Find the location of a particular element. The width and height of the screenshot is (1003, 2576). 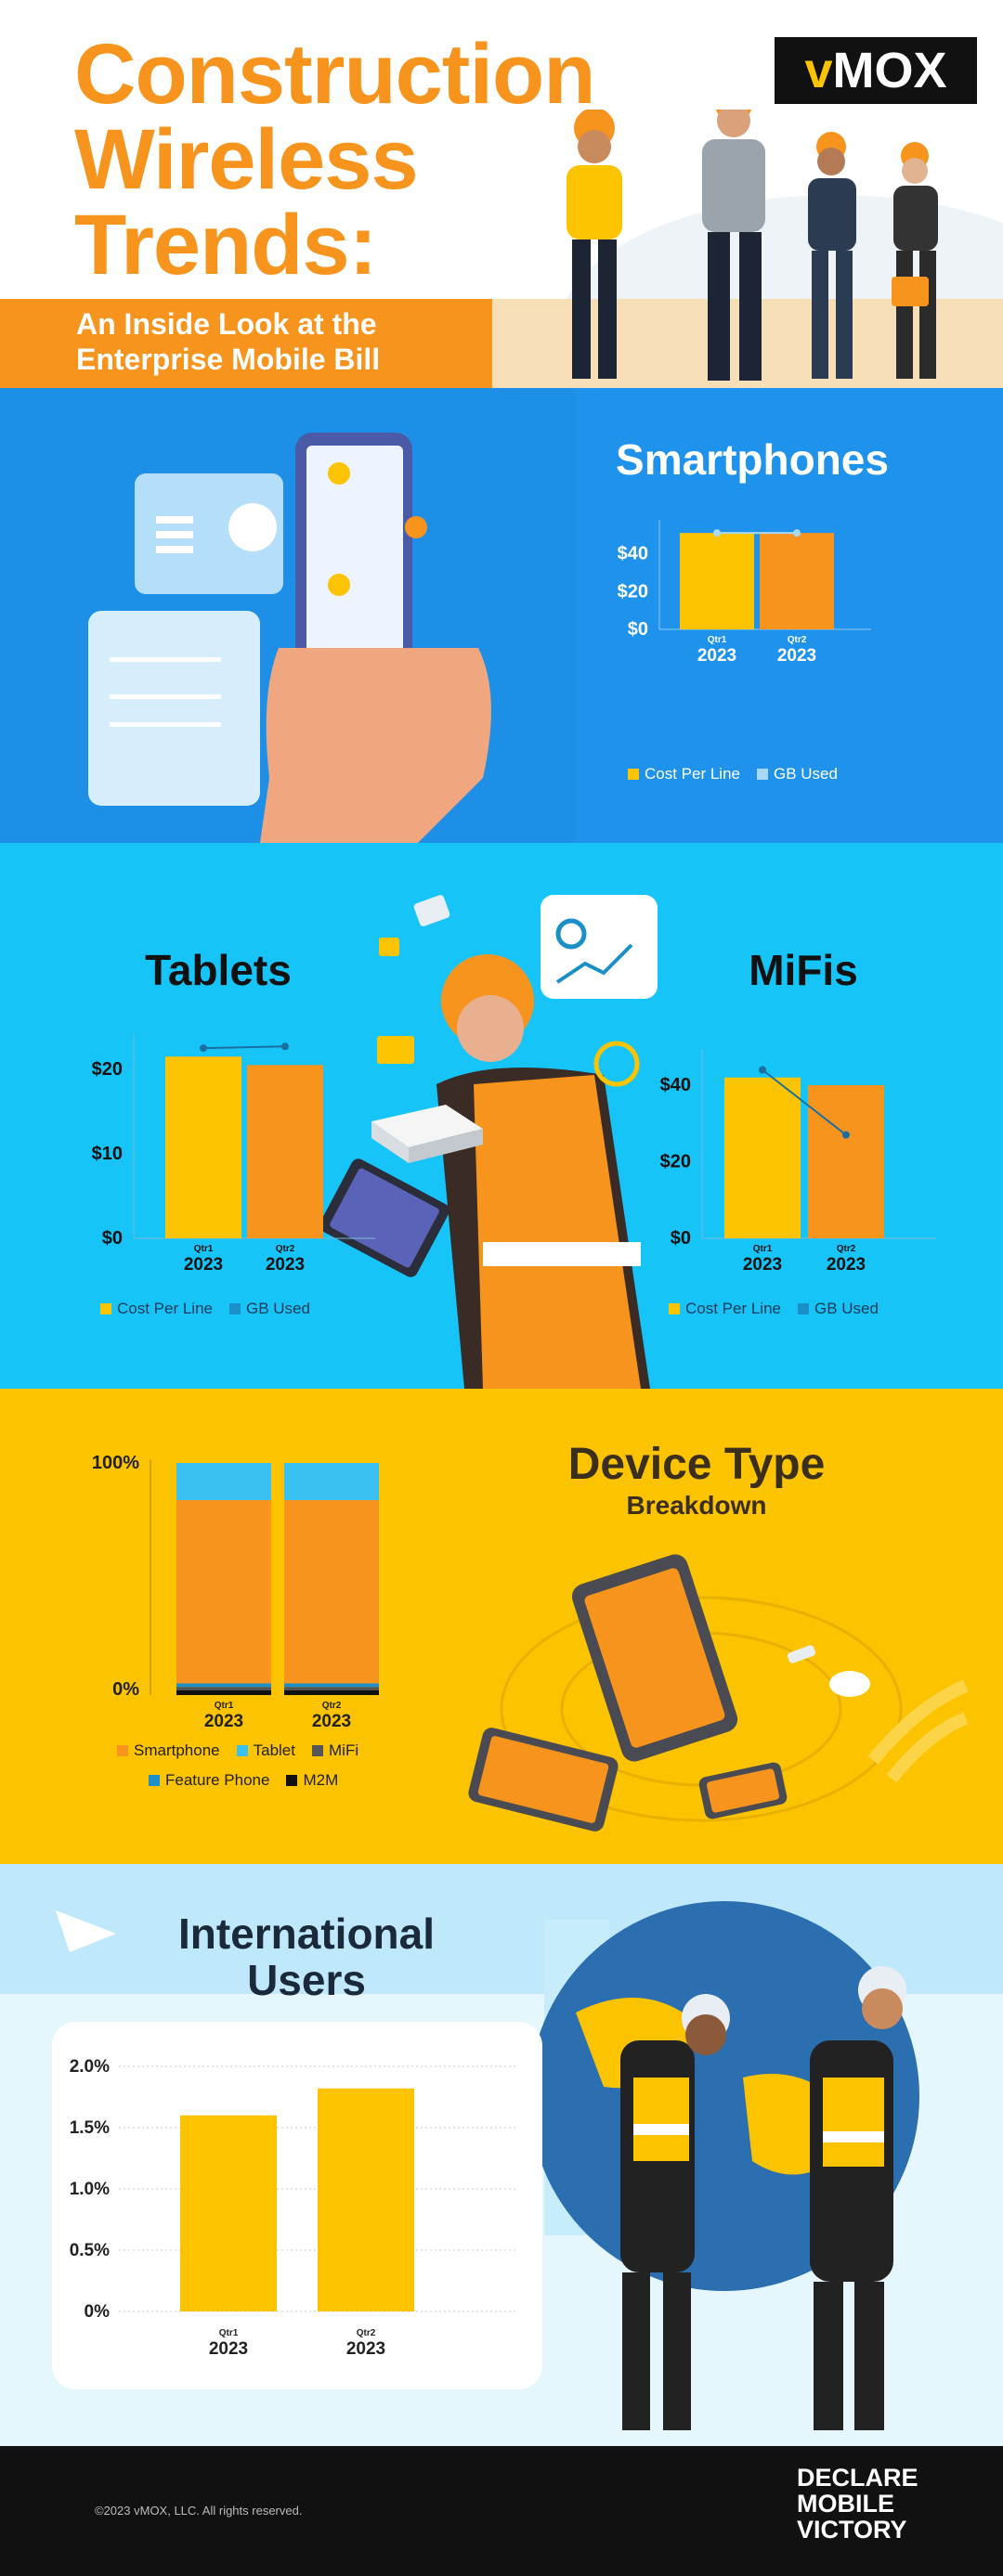

subtitle-line-1: An Inside Look at the is located at coordinates (226, 324).